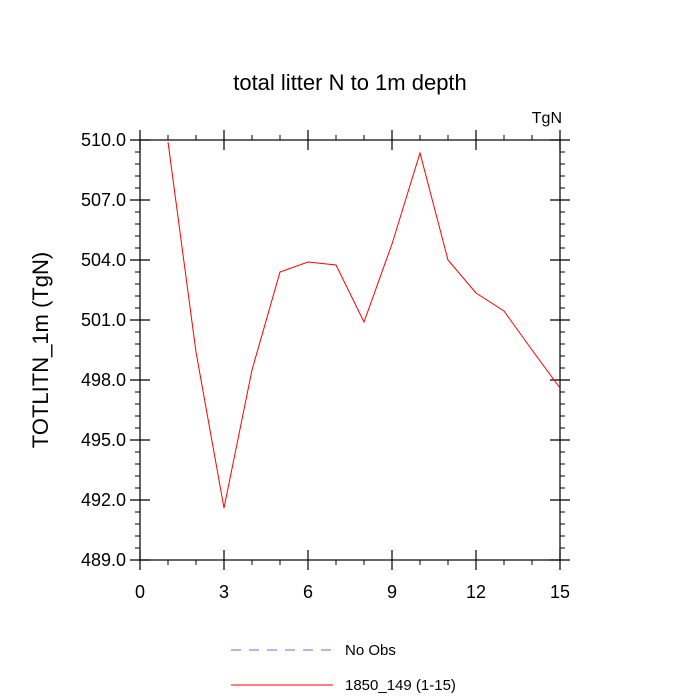 This screenshot has height=700, width=700. Describe the element at coordinates (392, 592) in the screenshot. I see `x-tick-label: 9` at that location.